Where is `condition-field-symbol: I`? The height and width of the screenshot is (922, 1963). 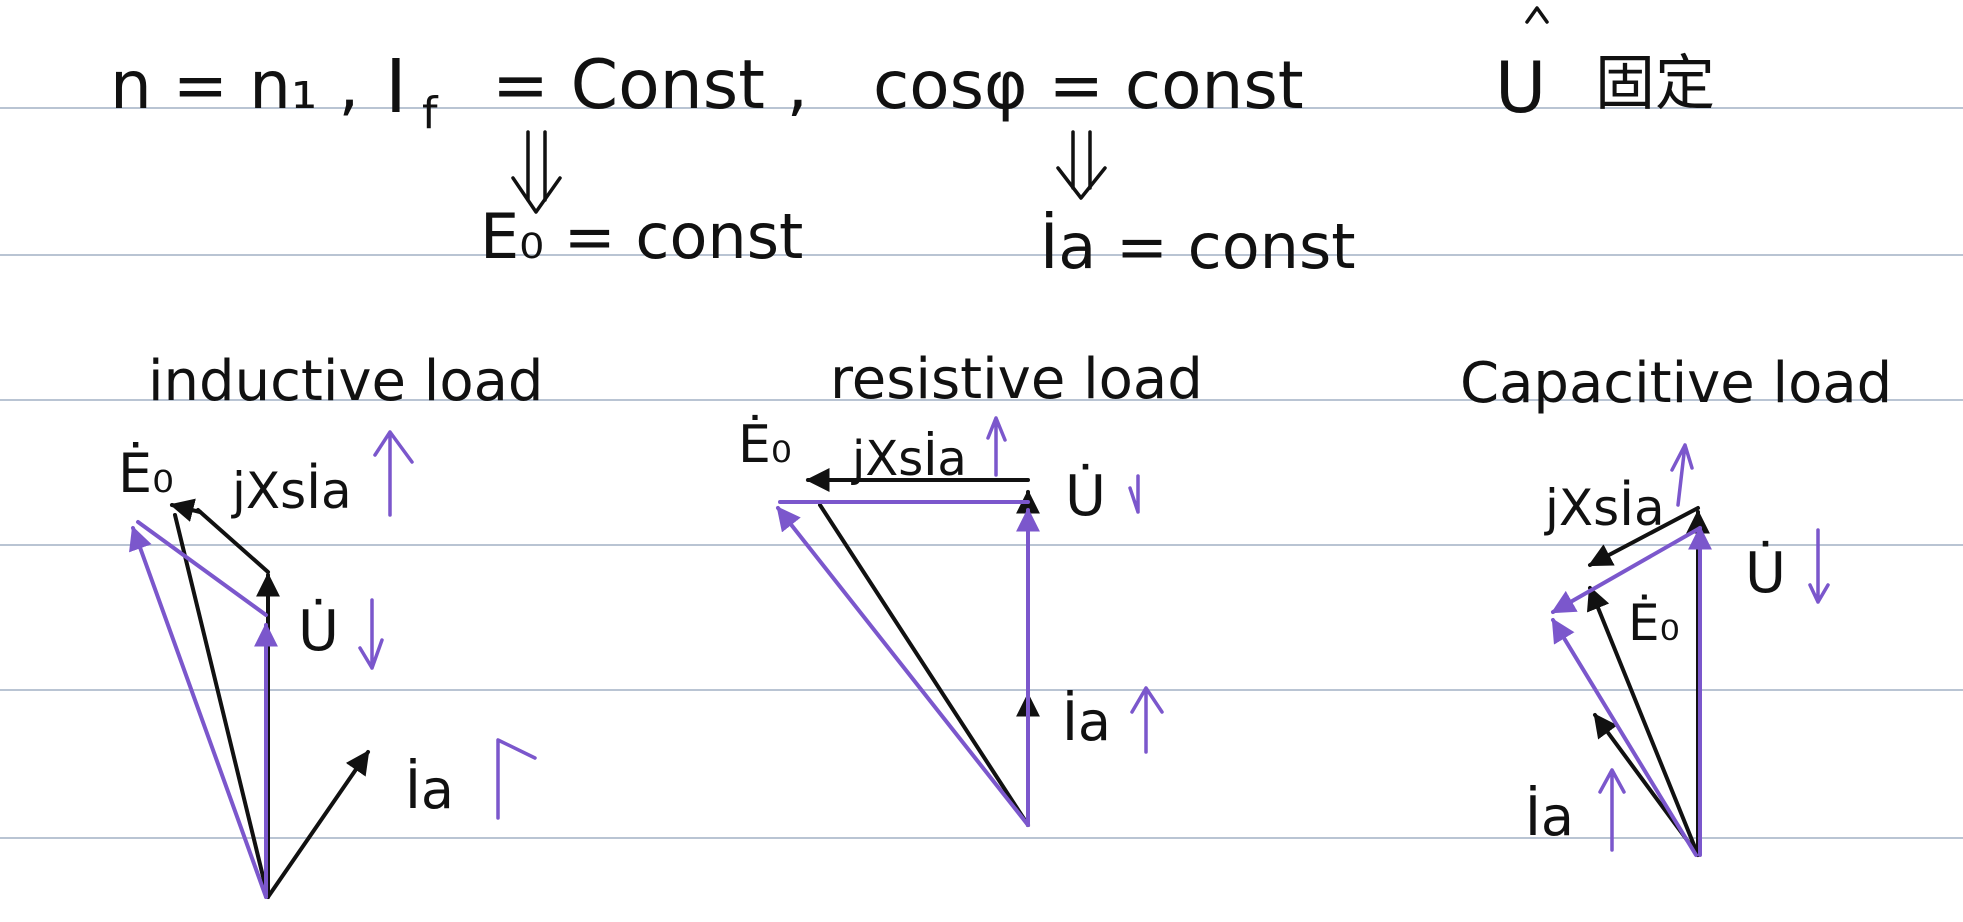 condition-field-symbol: I is located at coordinates (396, 87).